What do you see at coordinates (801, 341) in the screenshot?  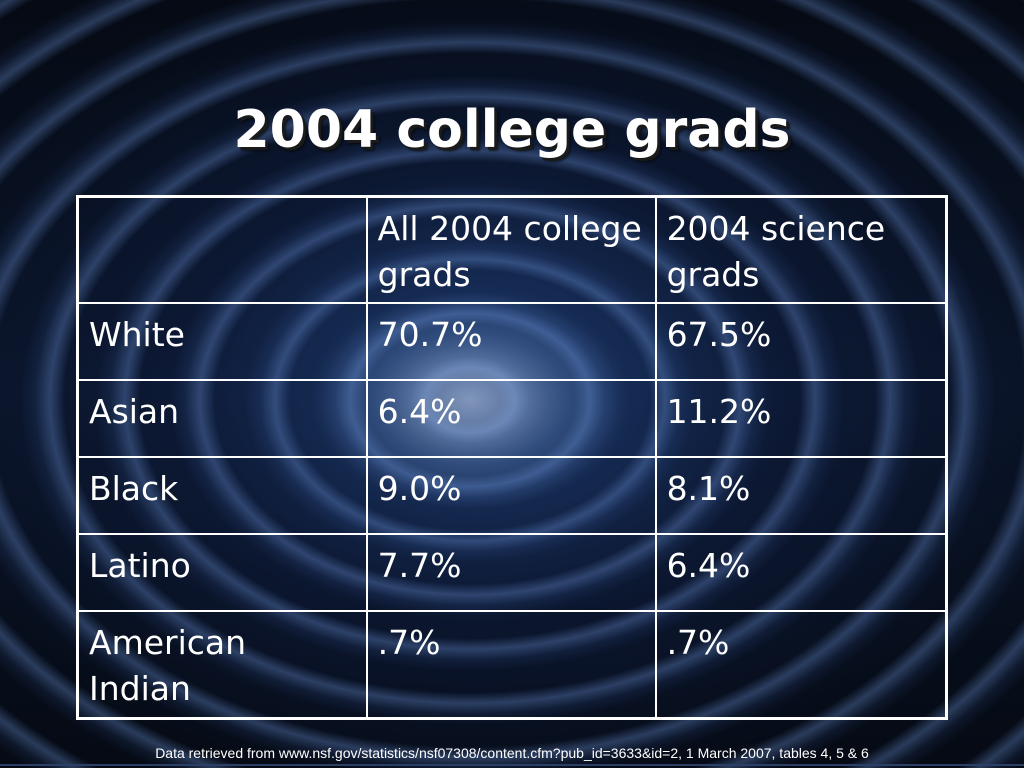 I see `science-grads-cell: 67.5%` at bounding box center [801, 341].